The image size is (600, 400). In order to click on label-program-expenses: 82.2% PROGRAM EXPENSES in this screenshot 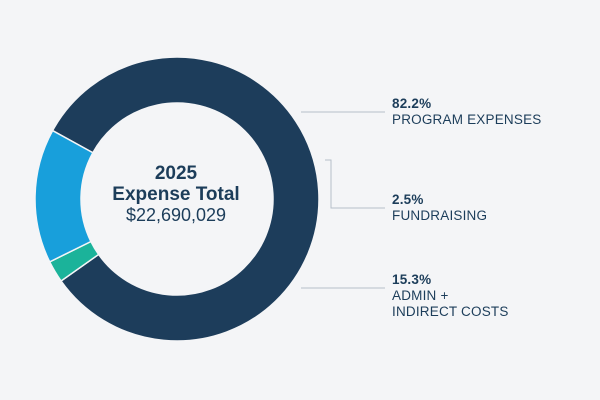, I will do `click(467, 112)`.